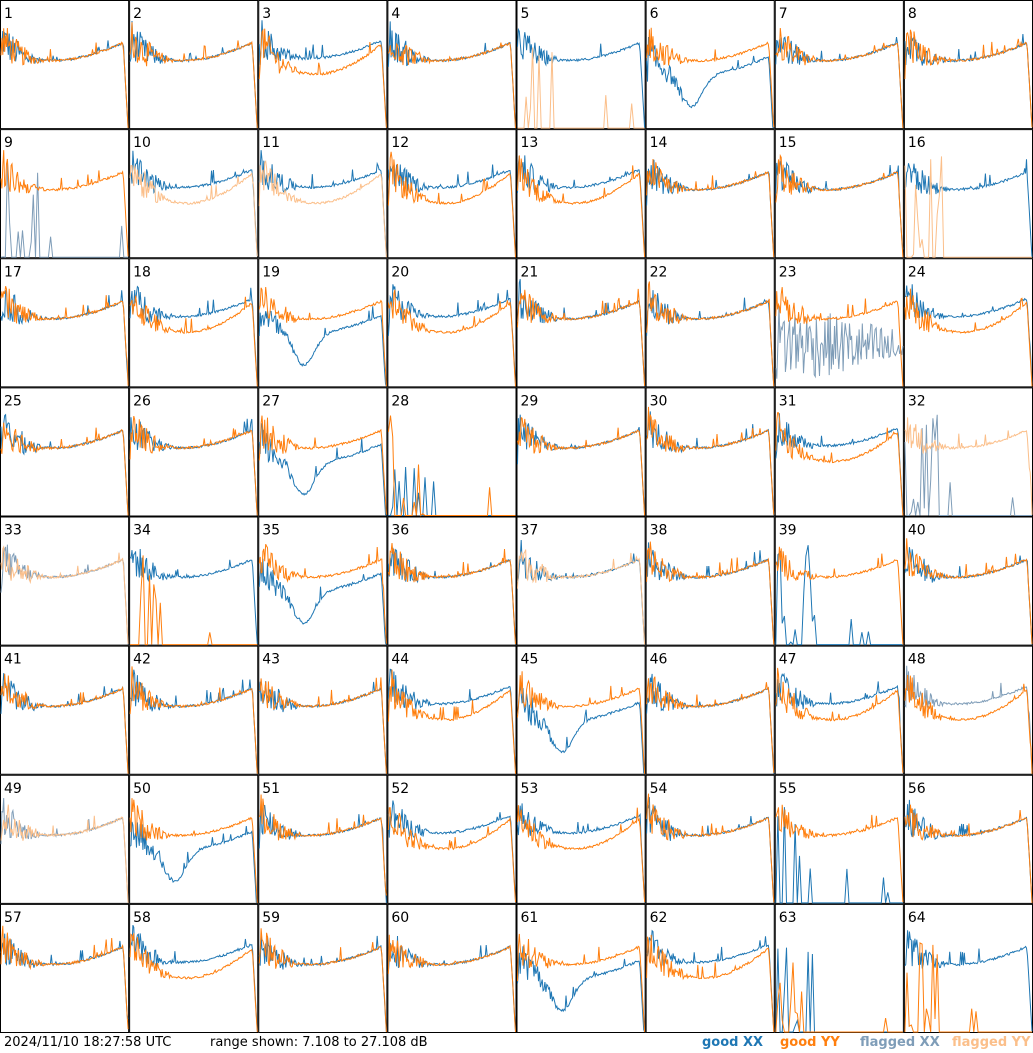  What do you see at coordinates (194, 65) in the screenshot?
I see `panel-2: 2` at bounding box center [194, 65].